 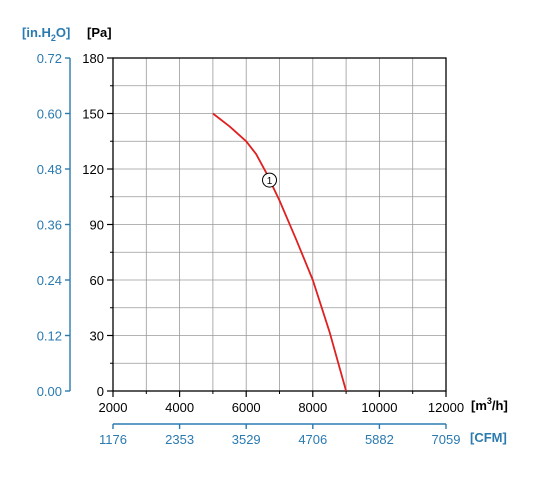 I want to click on secondary-y-unit-base: [in.H, so click(x=36, y=32).